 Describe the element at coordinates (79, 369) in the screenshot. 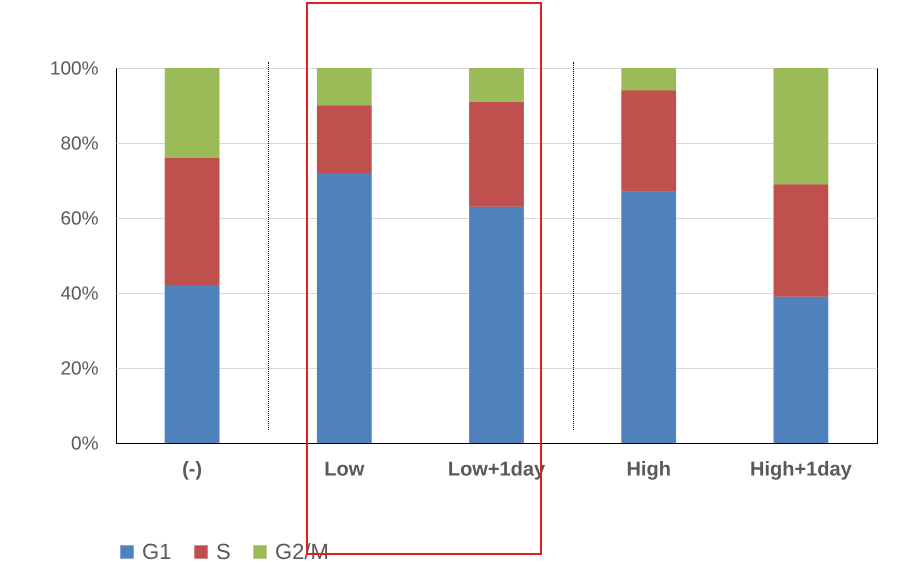

I see `y-tick-label: 20%` at that location.